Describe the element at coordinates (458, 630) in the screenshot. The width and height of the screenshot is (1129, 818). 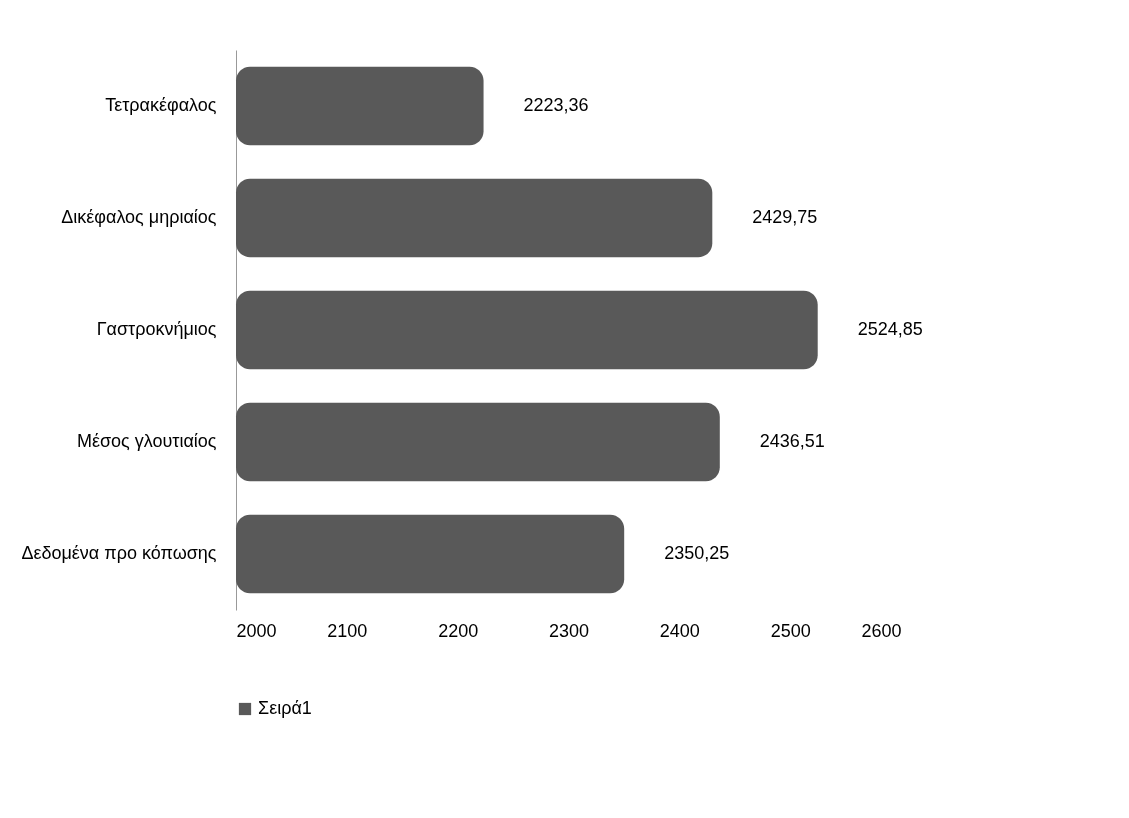
I see `x-tick-label: 2200` at that location.